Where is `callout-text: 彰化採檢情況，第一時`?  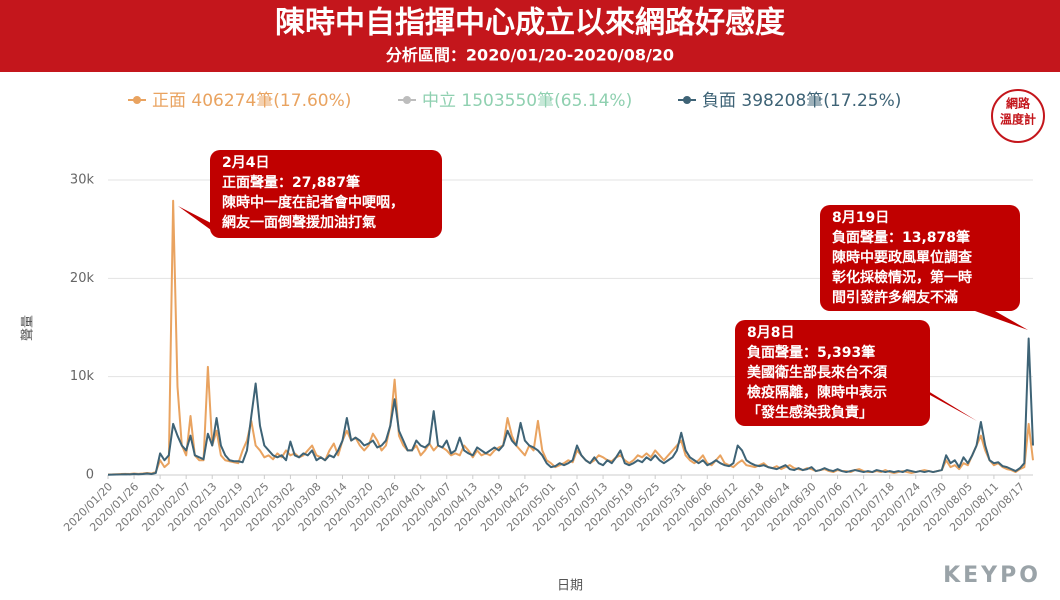 callout-text: 彰化採檢情況，第一時 is located at coordinates (902, 277).